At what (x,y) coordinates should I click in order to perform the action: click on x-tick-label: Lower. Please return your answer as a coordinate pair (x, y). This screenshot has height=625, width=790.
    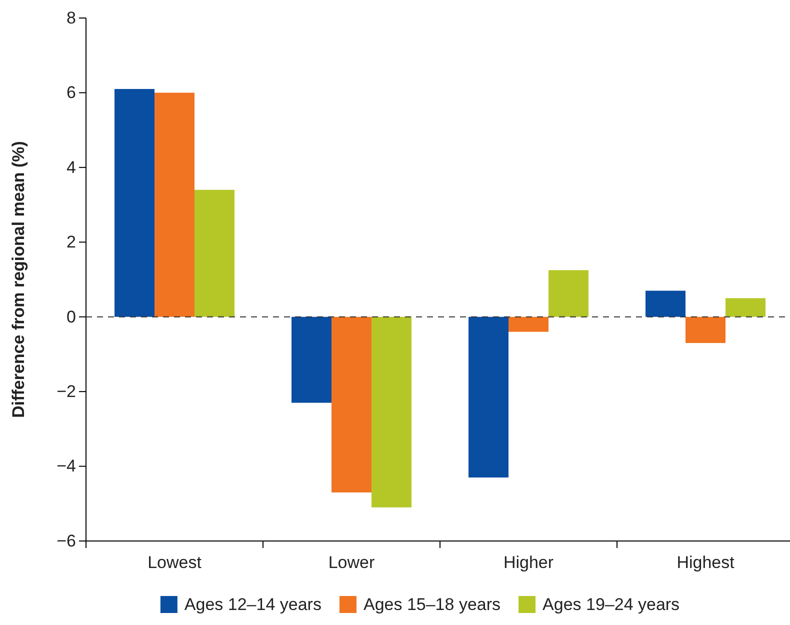
    Looking at the image, I should click on (351, 562).